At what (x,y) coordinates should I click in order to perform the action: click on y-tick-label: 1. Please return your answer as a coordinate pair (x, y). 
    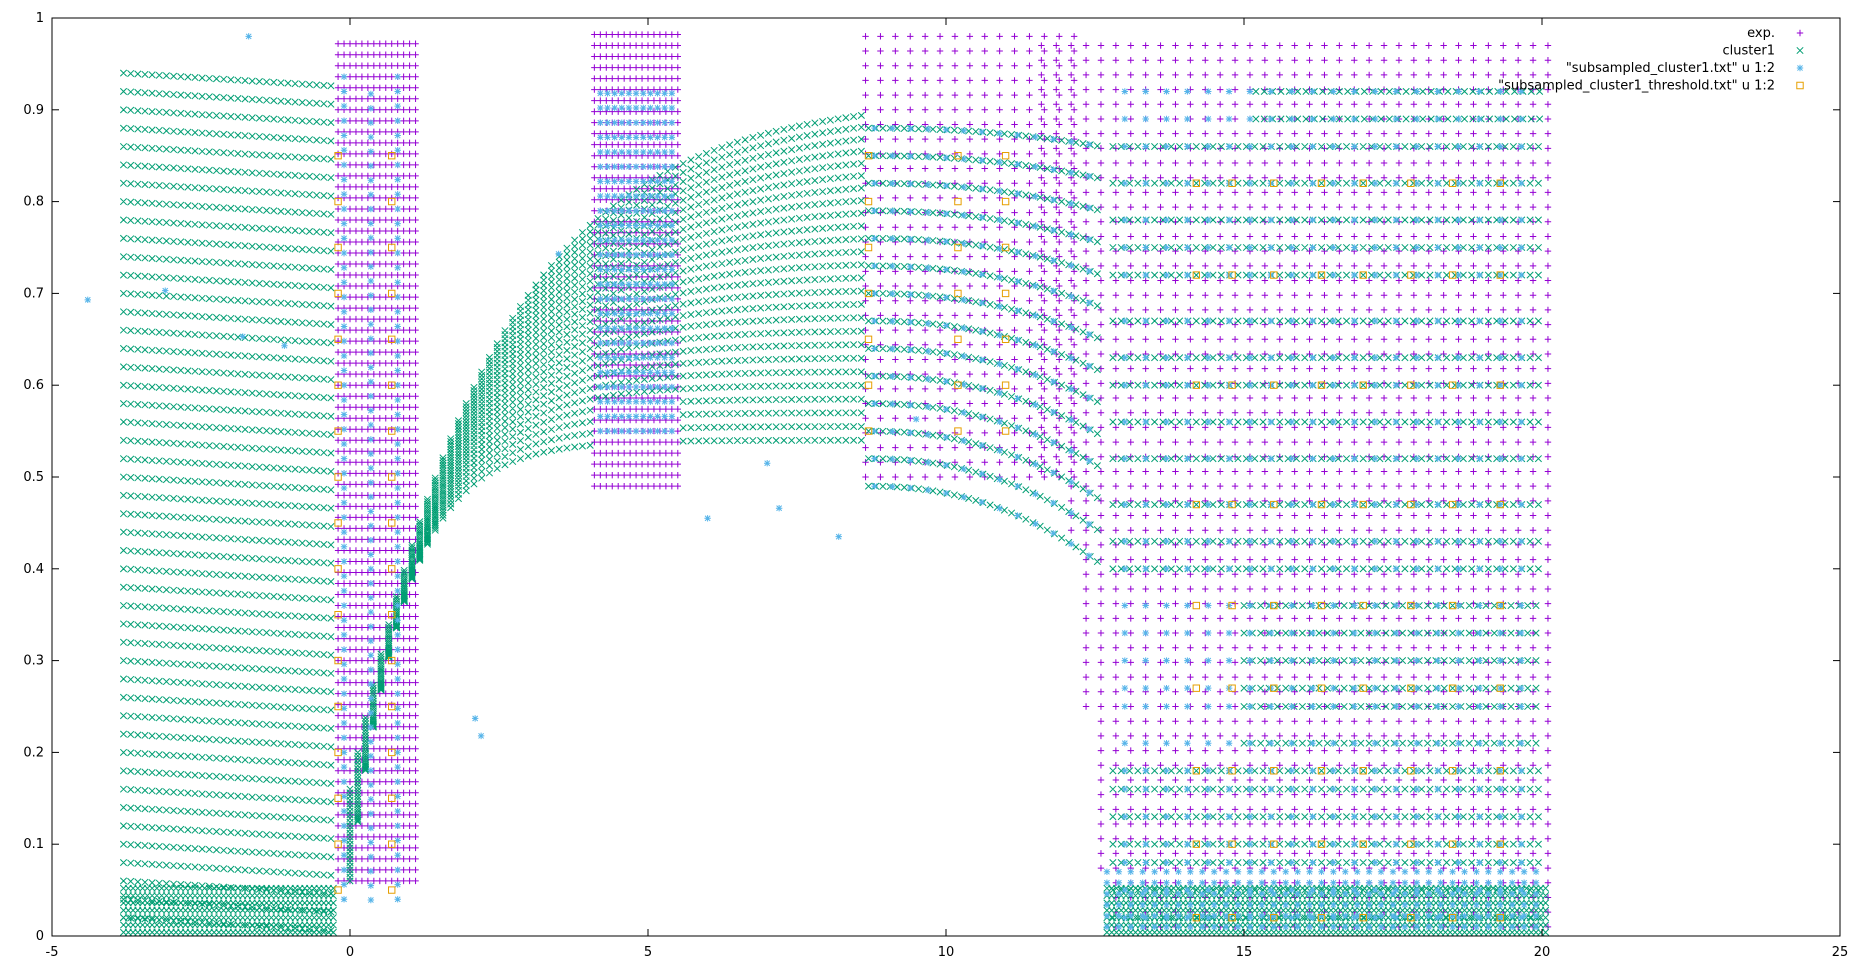
    Looking at the image, I should click on (40, 18).